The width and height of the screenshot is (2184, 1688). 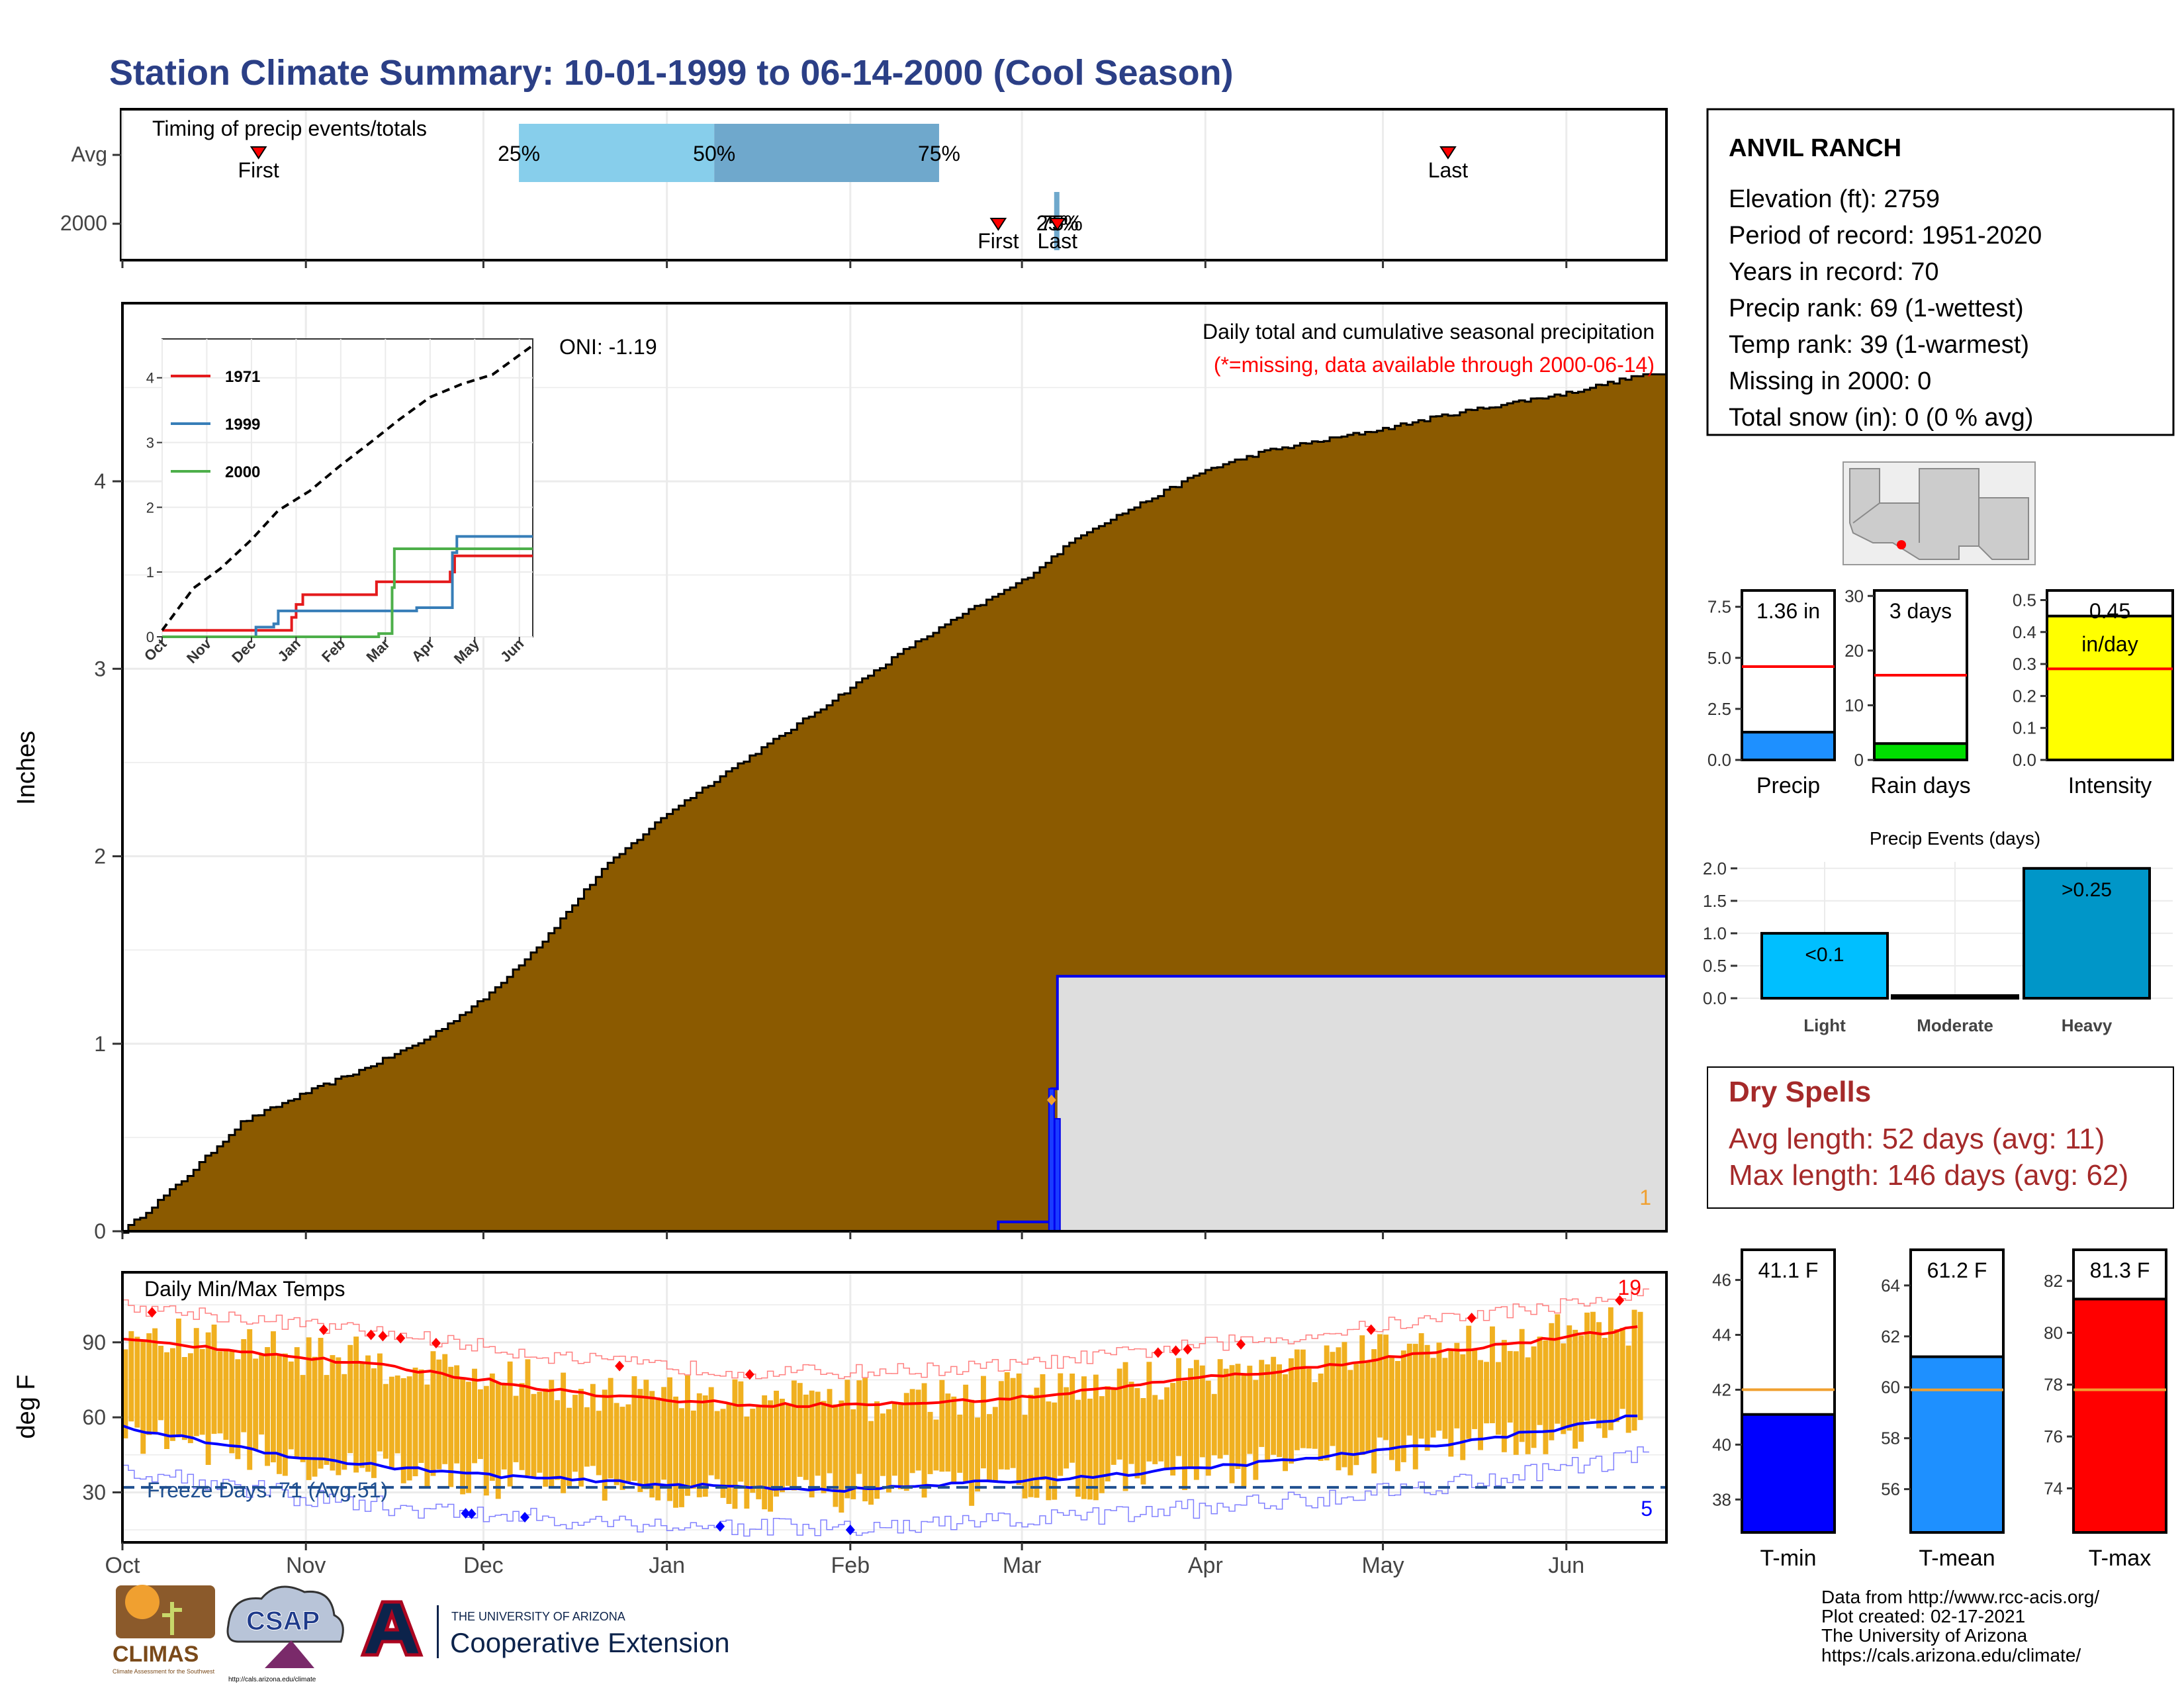 I want to click on dry-spells-avg: Avg length: 52 days (avg: 11), so click(x=1917, y=1139).